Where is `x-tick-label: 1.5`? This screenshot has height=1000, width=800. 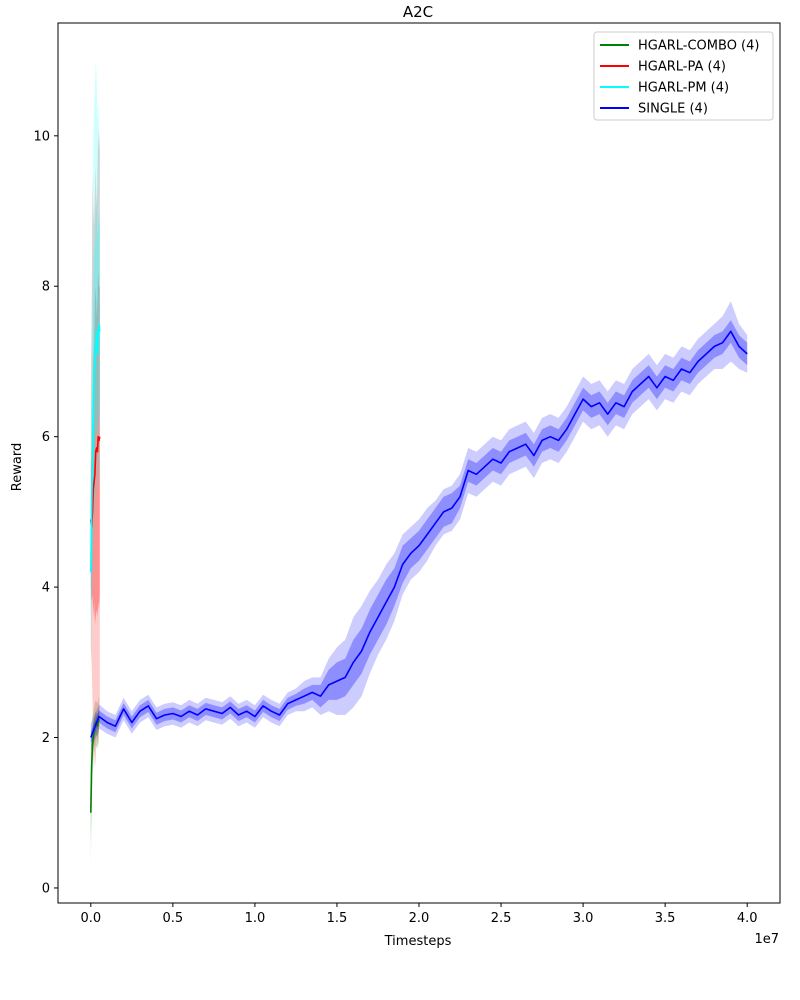
x-tick-label: 1.5 is located at coordinates (337, 918).